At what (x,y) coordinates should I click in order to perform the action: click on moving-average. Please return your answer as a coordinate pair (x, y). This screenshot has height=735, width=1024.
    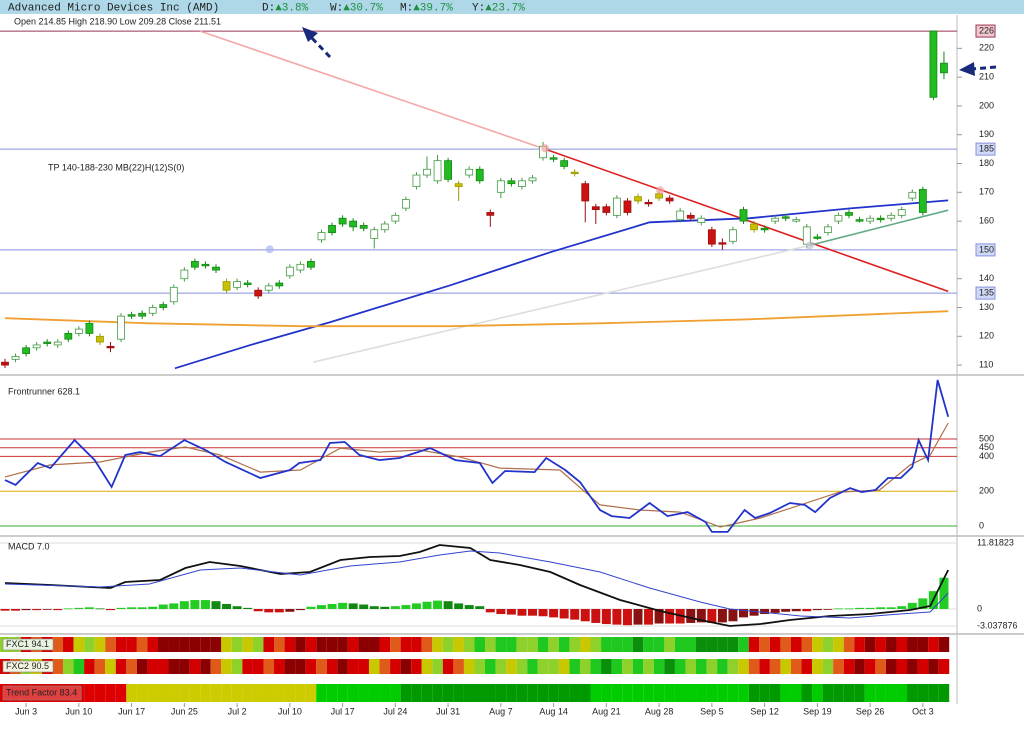
    Looking at the image, I should click on (476, 319).